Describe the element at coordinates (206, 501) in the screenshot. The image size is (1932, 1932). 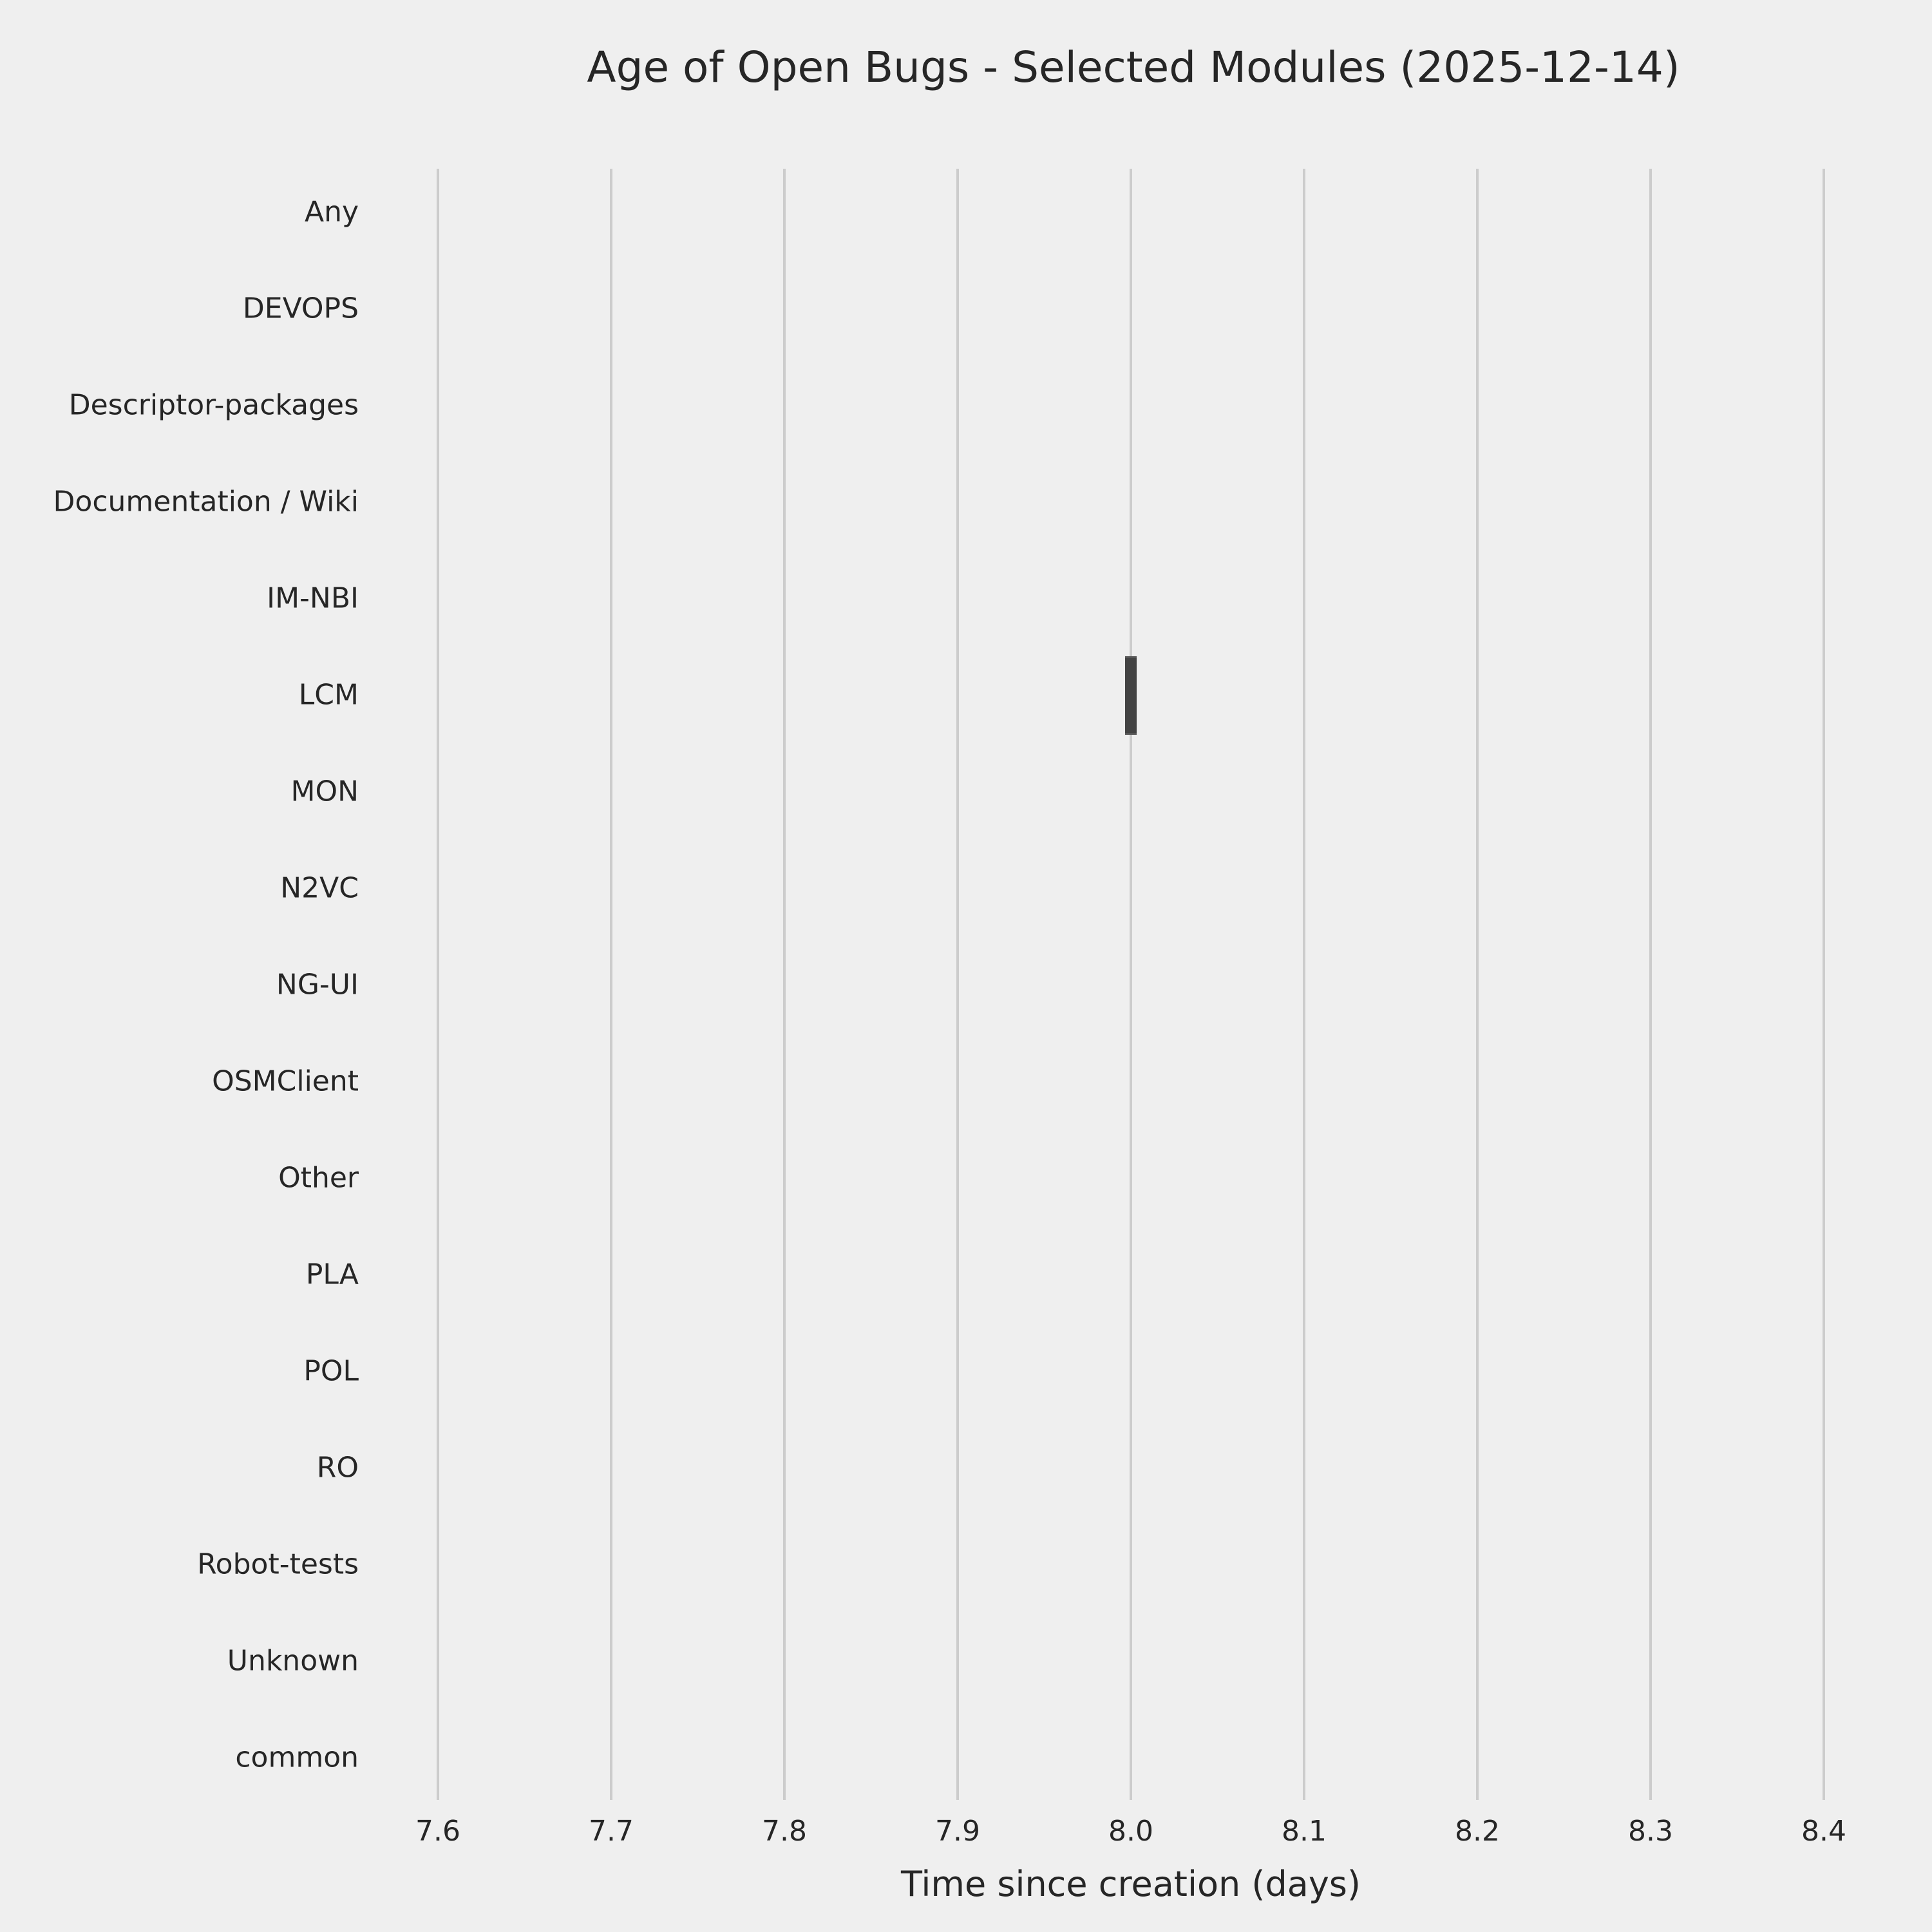
I see `y-category-label: Documentation / Wiki` at that location.